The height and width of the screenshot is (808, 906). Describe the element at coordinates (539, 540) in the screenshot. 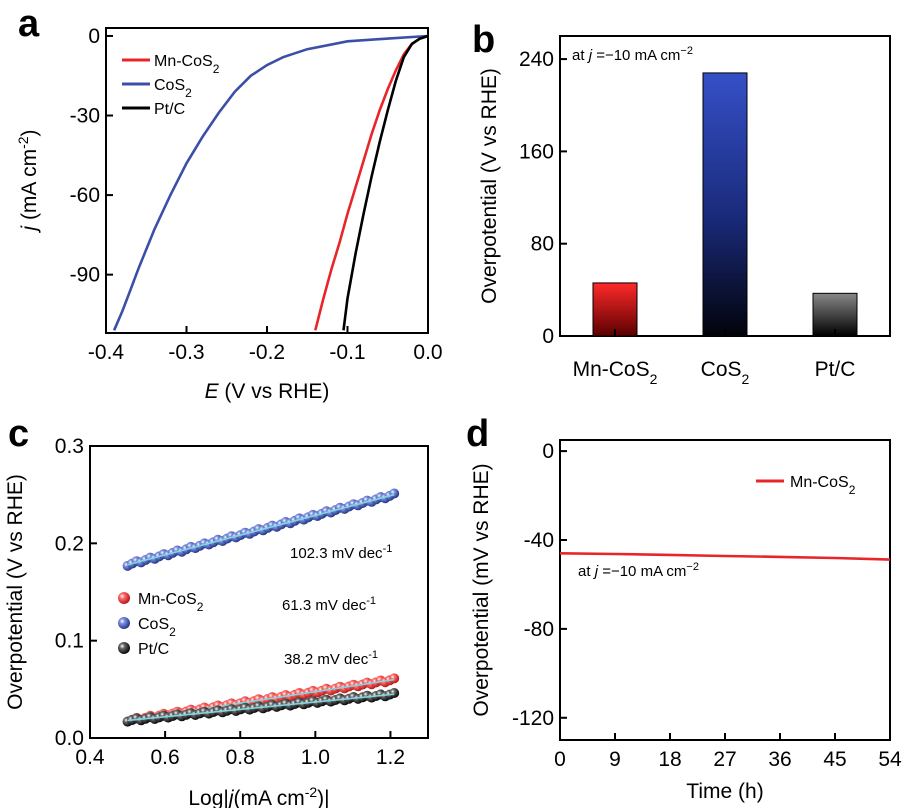

I see `panel-d-ytick-label: -40` at that location.